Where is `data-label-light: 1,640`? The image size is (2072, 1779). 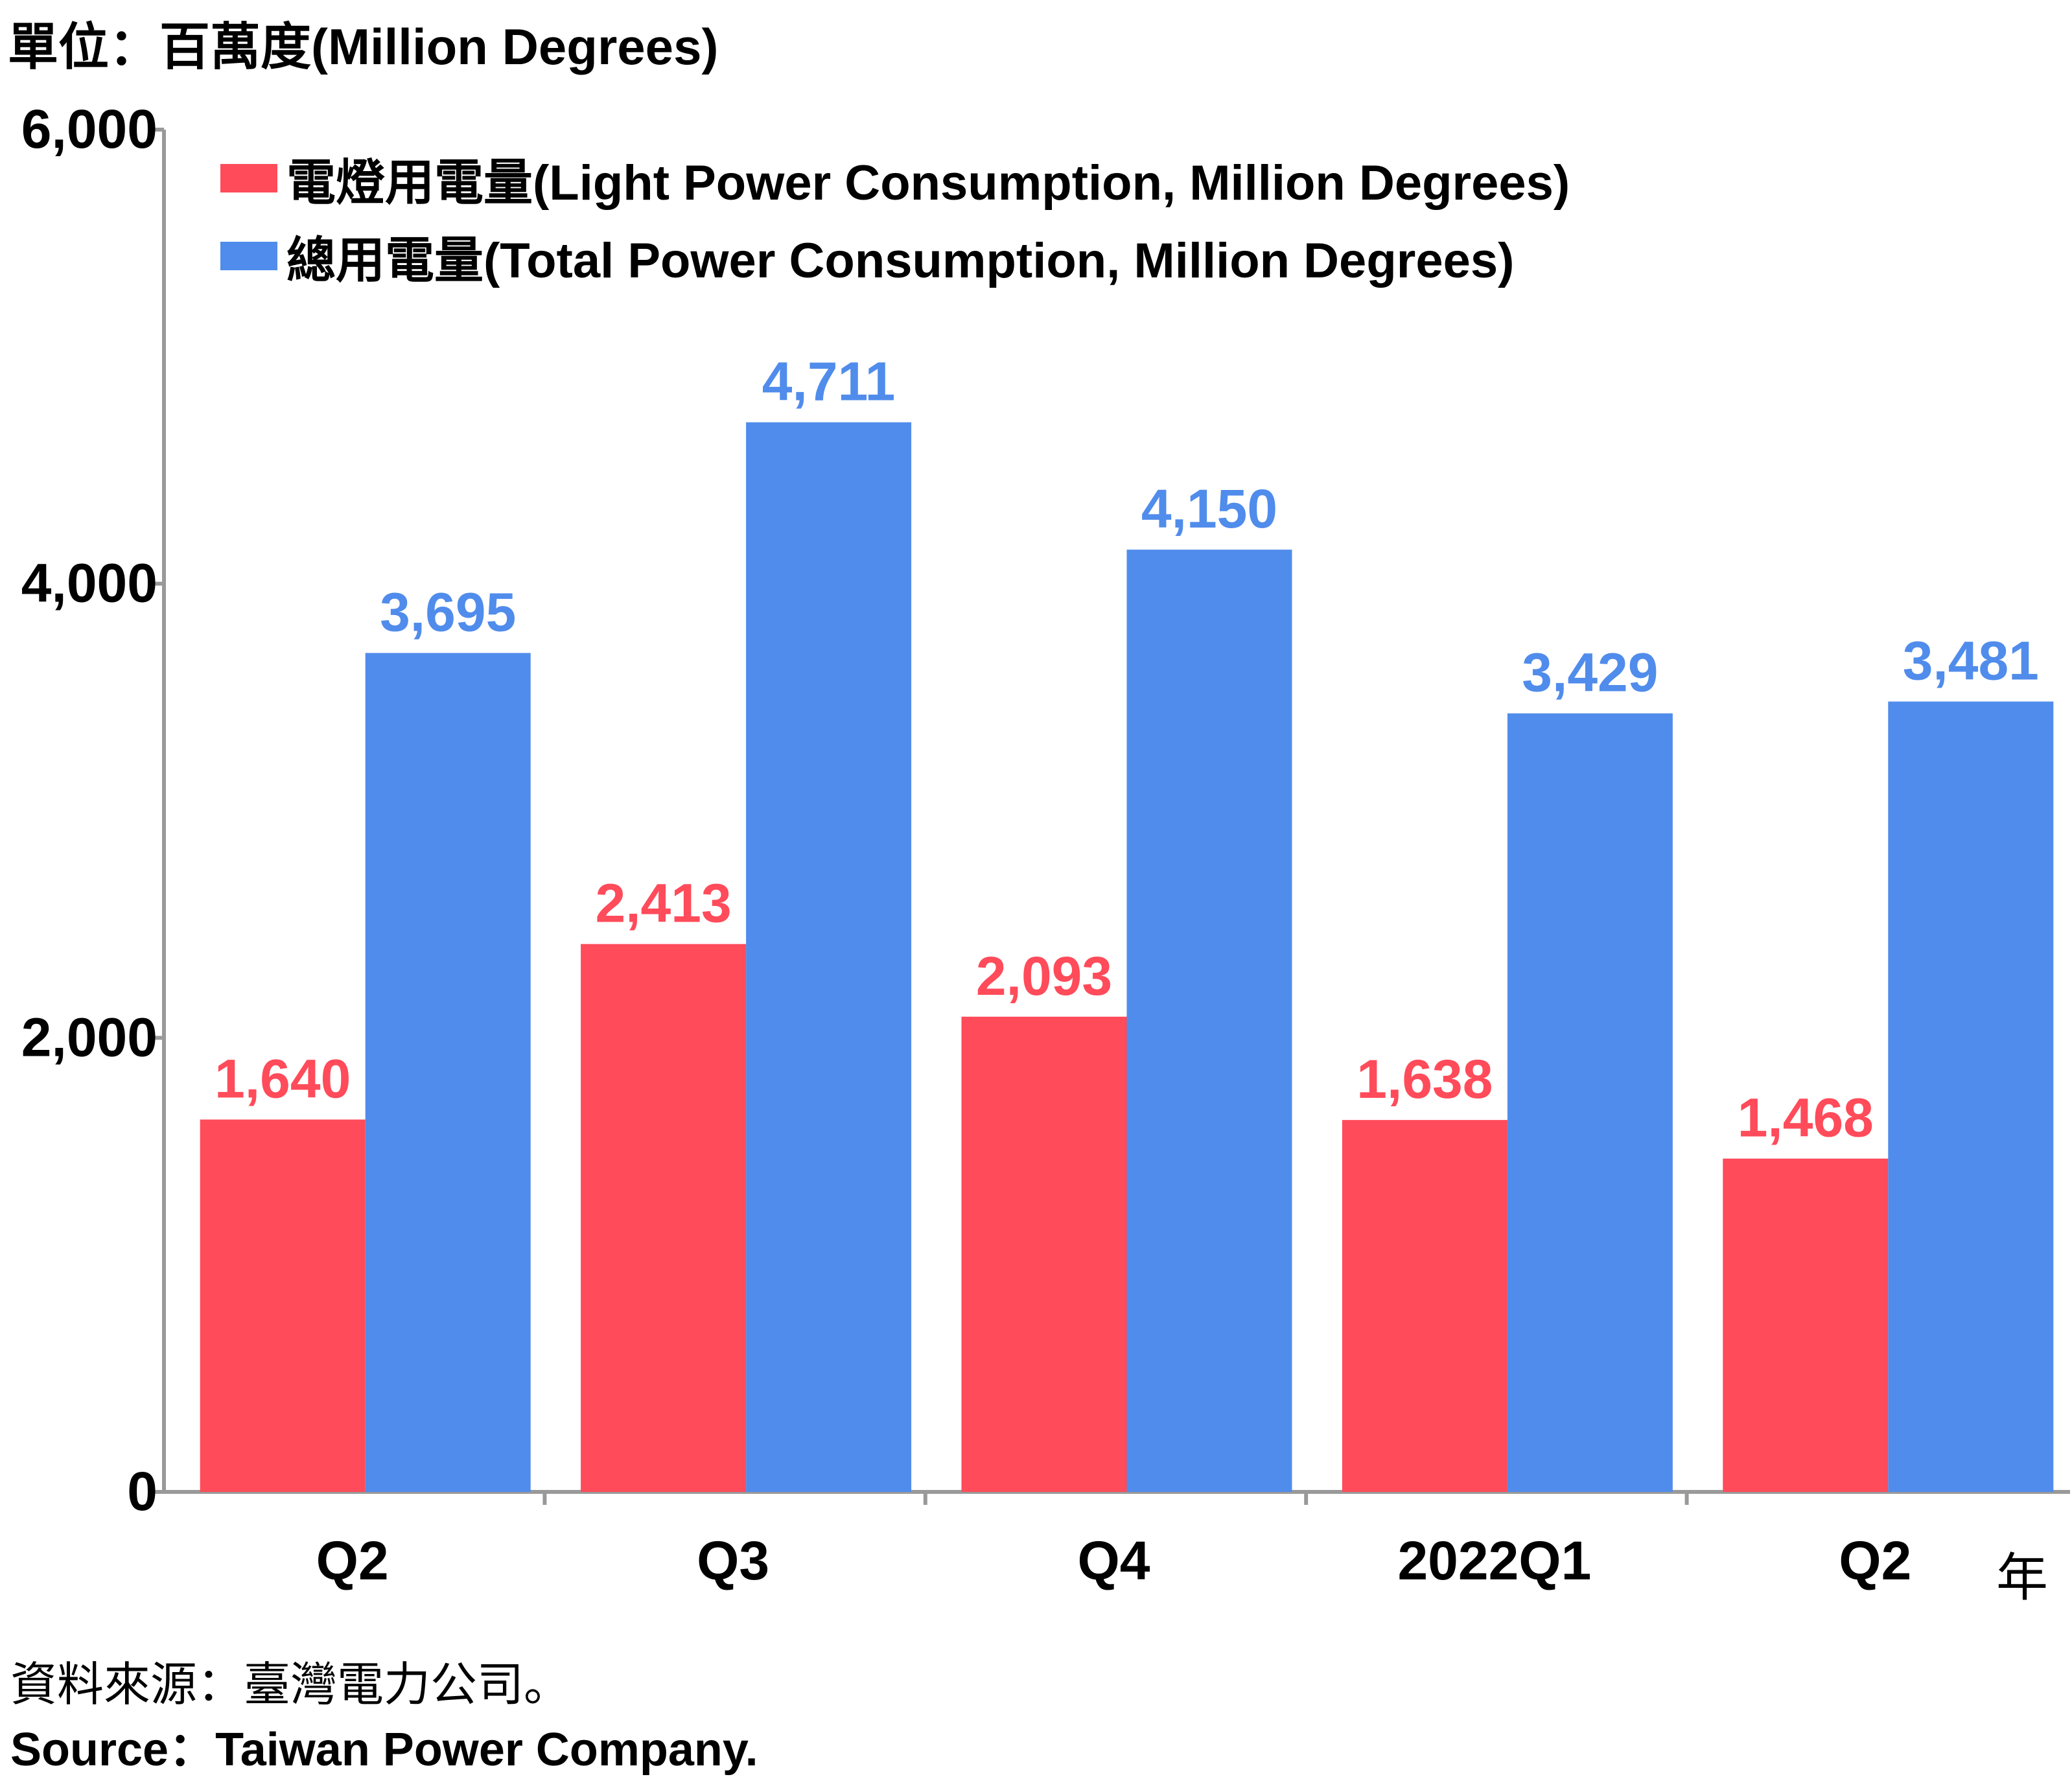 data-label-light: 1,640 is located at coordinates (283, 1078).